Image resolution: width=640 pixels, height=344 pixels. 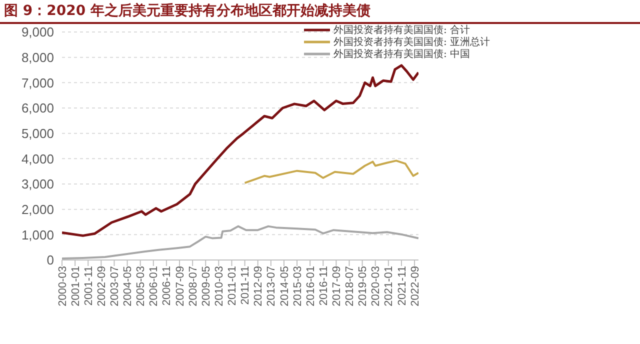 What do you see at coordinates (154, 286) in the screenshot?
I see `x-tick-label: 2006-01` at bounding box center [154, 286].